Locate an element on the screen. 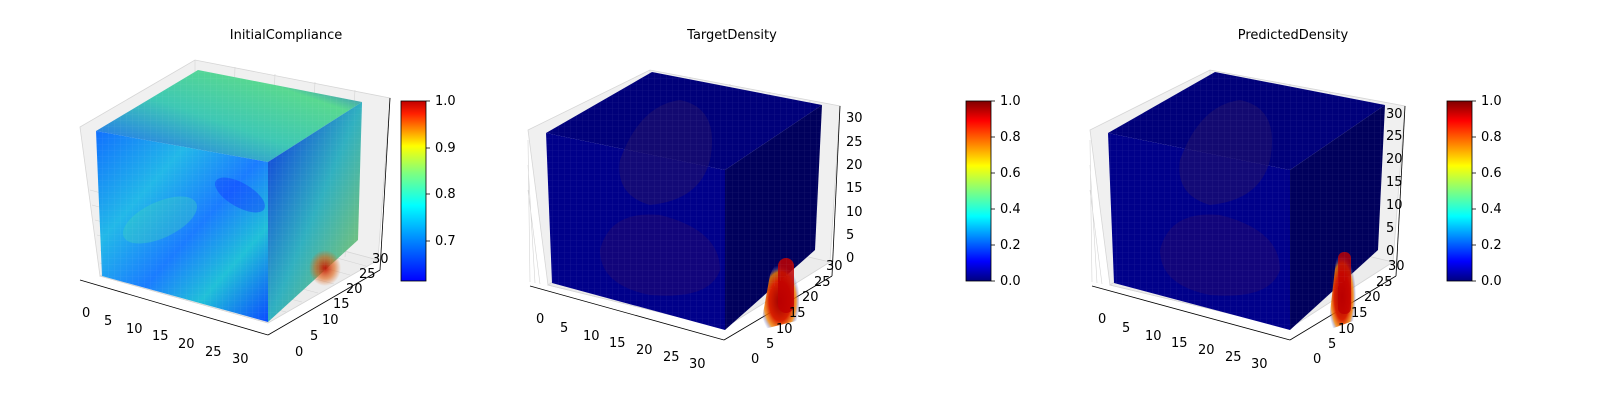 The width and height of the screenshot is (1600, 400). chart-title: TargetDensity is located at coordinates (731, 35).